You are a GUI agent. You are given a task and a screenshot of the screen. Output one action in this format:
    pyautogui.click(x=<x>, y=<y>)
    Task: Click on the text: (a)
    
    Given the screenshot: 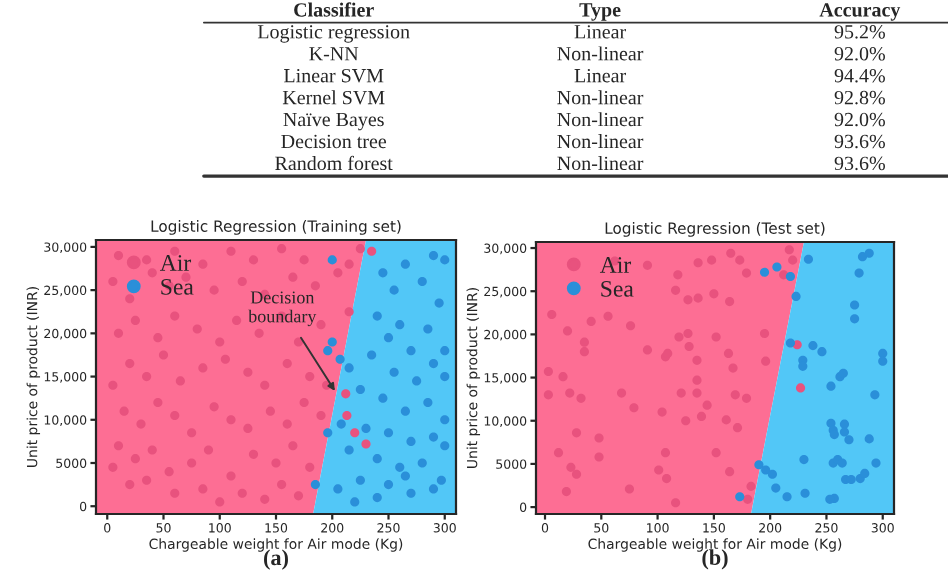 What is the action you would take?
    pyautogui.click(x=276, y=559)
    